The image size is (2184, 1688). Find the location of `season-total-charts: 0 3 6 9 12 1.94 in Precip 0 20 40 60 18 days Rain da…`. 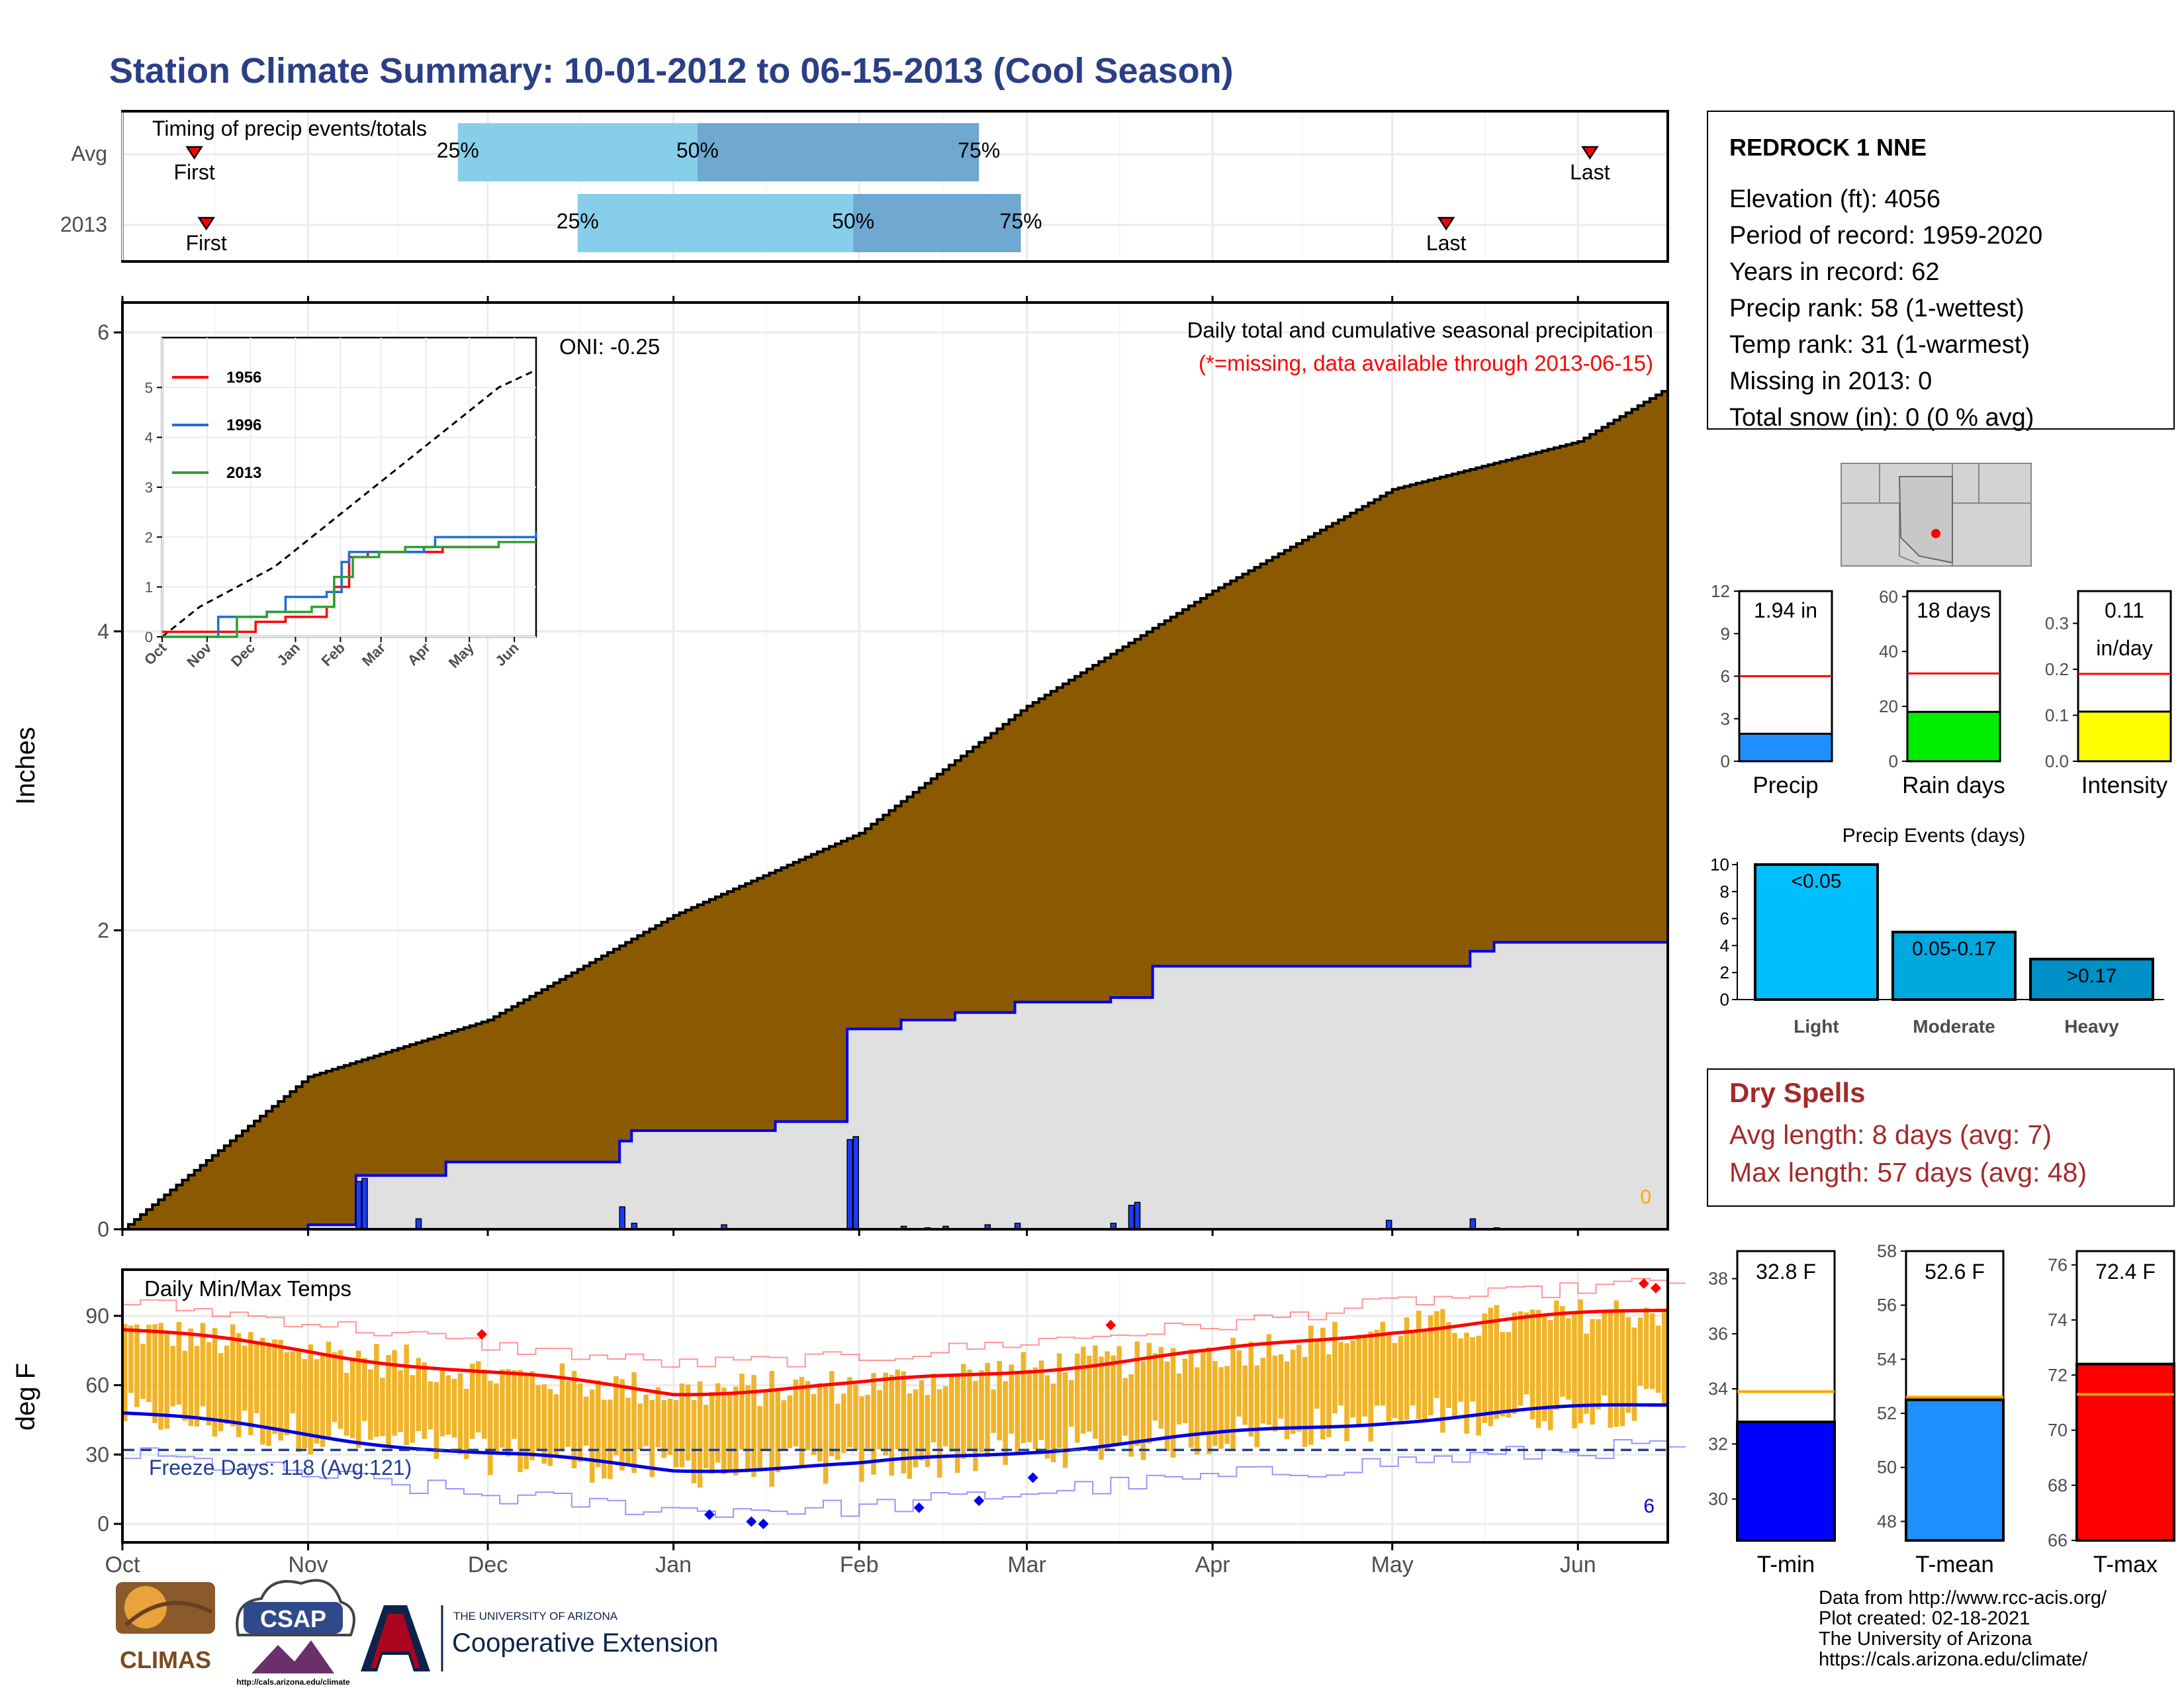

season-total-charts: 0 3 6 9 12 1.94 in Precip 0 20 40 60 18 days Rain da… is located at coordinates (1942, 689).